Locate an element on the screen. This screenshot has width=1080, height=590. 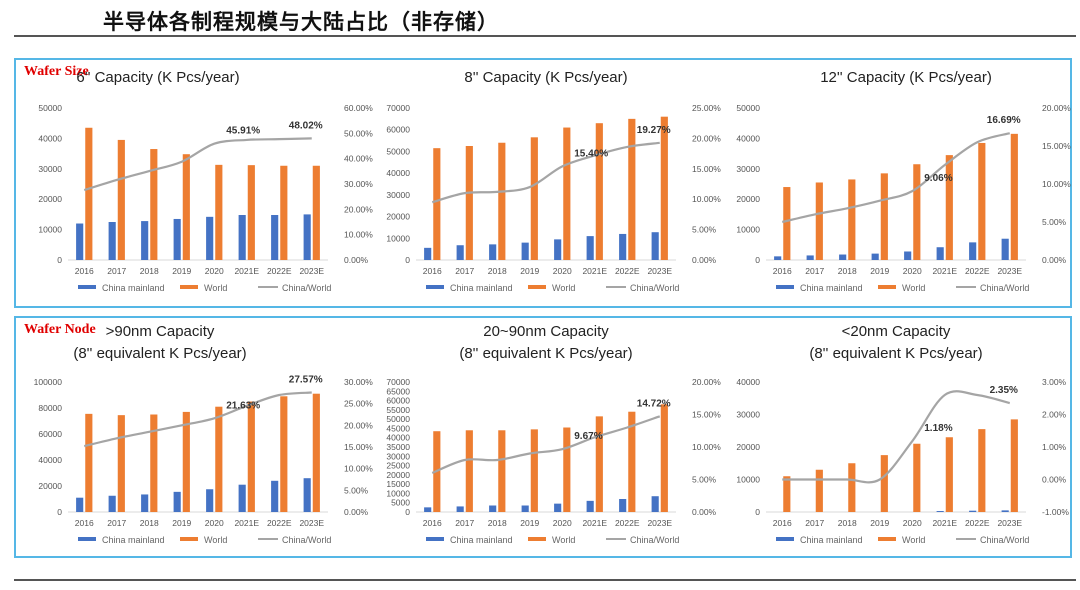
y2-tick-label: 10.00% is located at coordinates (706, 447).